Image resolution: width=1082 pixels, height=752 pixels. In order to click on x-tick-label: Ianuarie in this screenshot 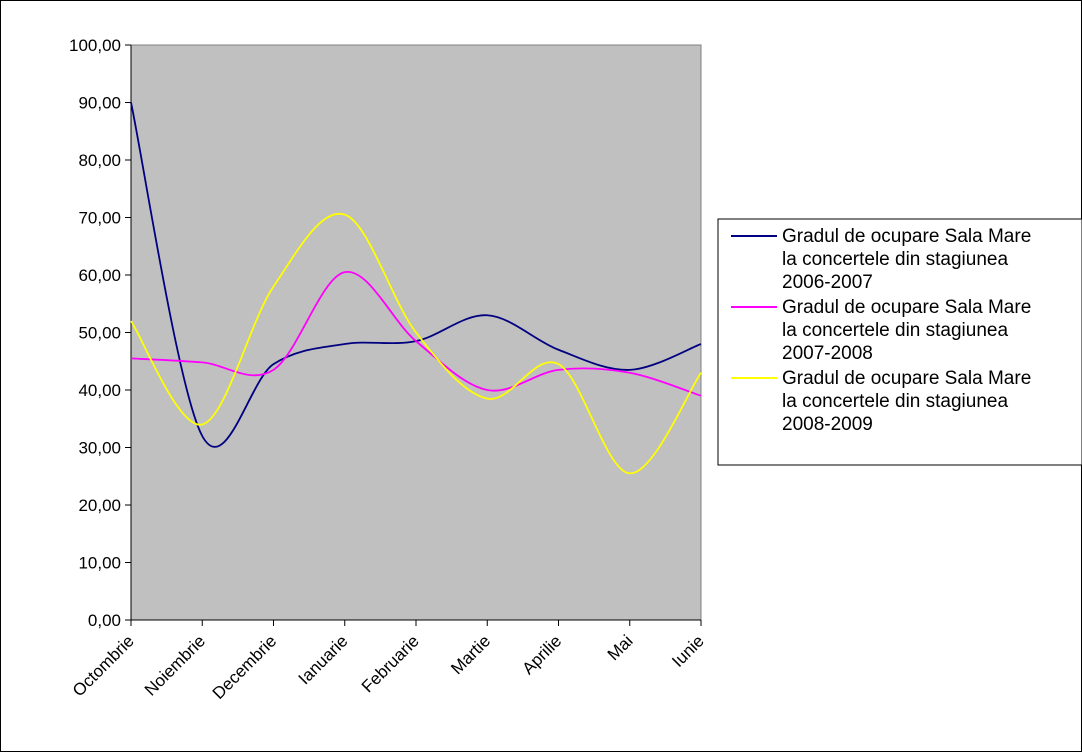, I will do `click(323, 659)`.